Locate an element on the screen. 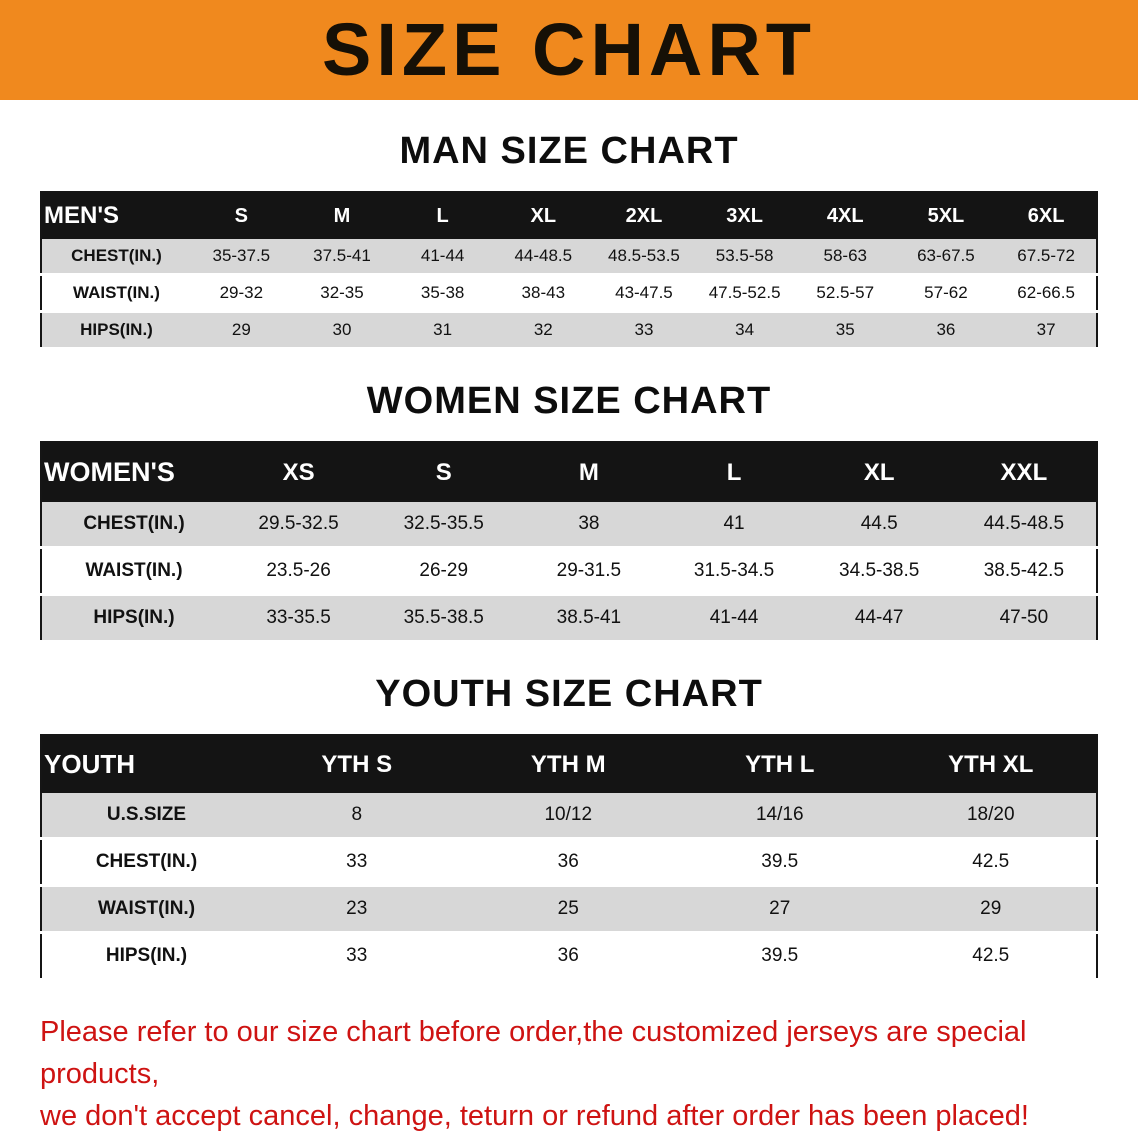 The width and height of the screenshot is (1138, 1137). men-table-title: MEN'S is located at coordinates (116, 215).